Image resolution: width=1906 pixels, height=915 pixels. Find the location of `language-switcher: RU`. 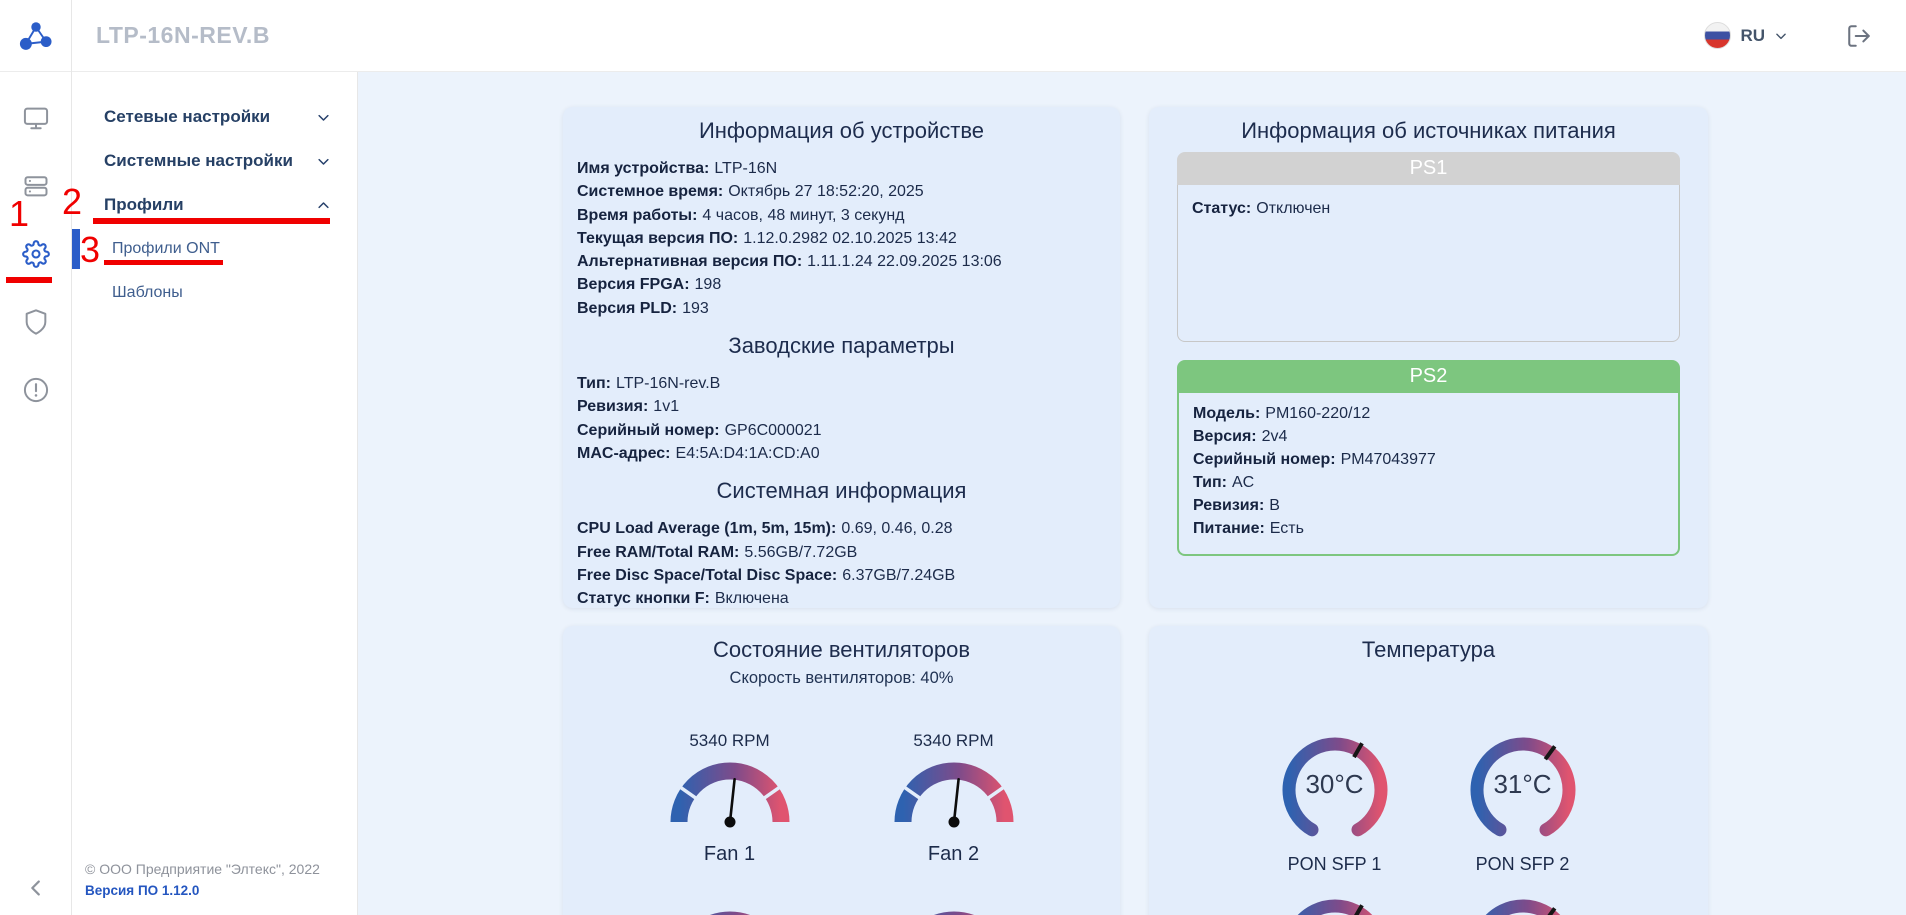

language-switcher: RU is located at coordinates (1746, 35).